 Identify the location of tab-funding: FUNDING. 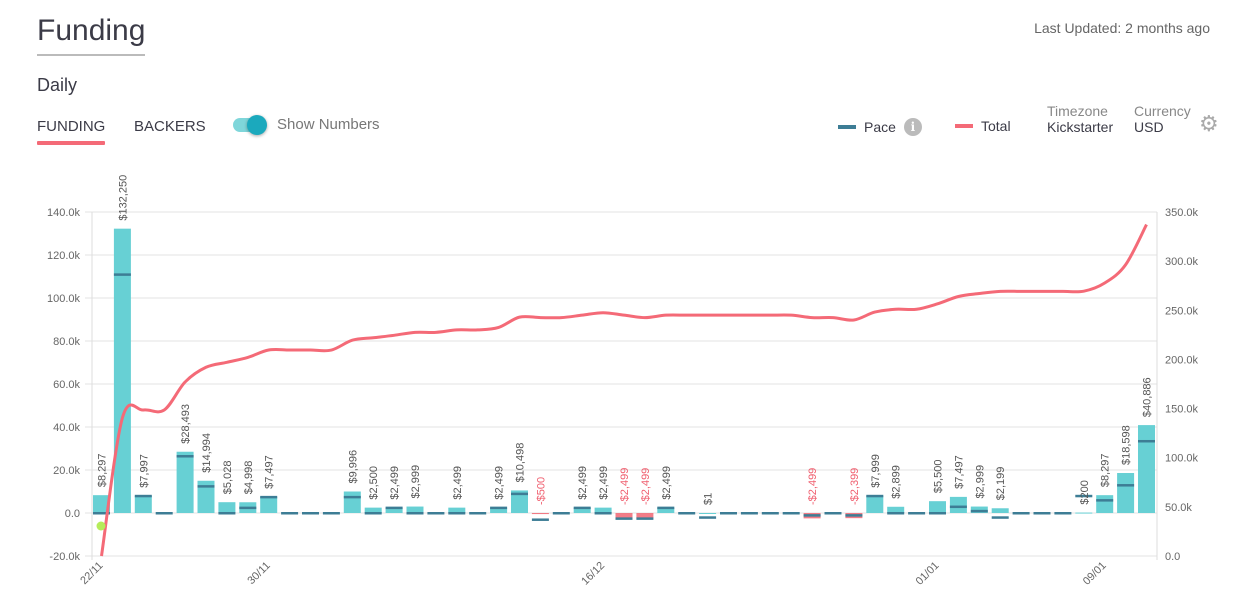
(71, 131).